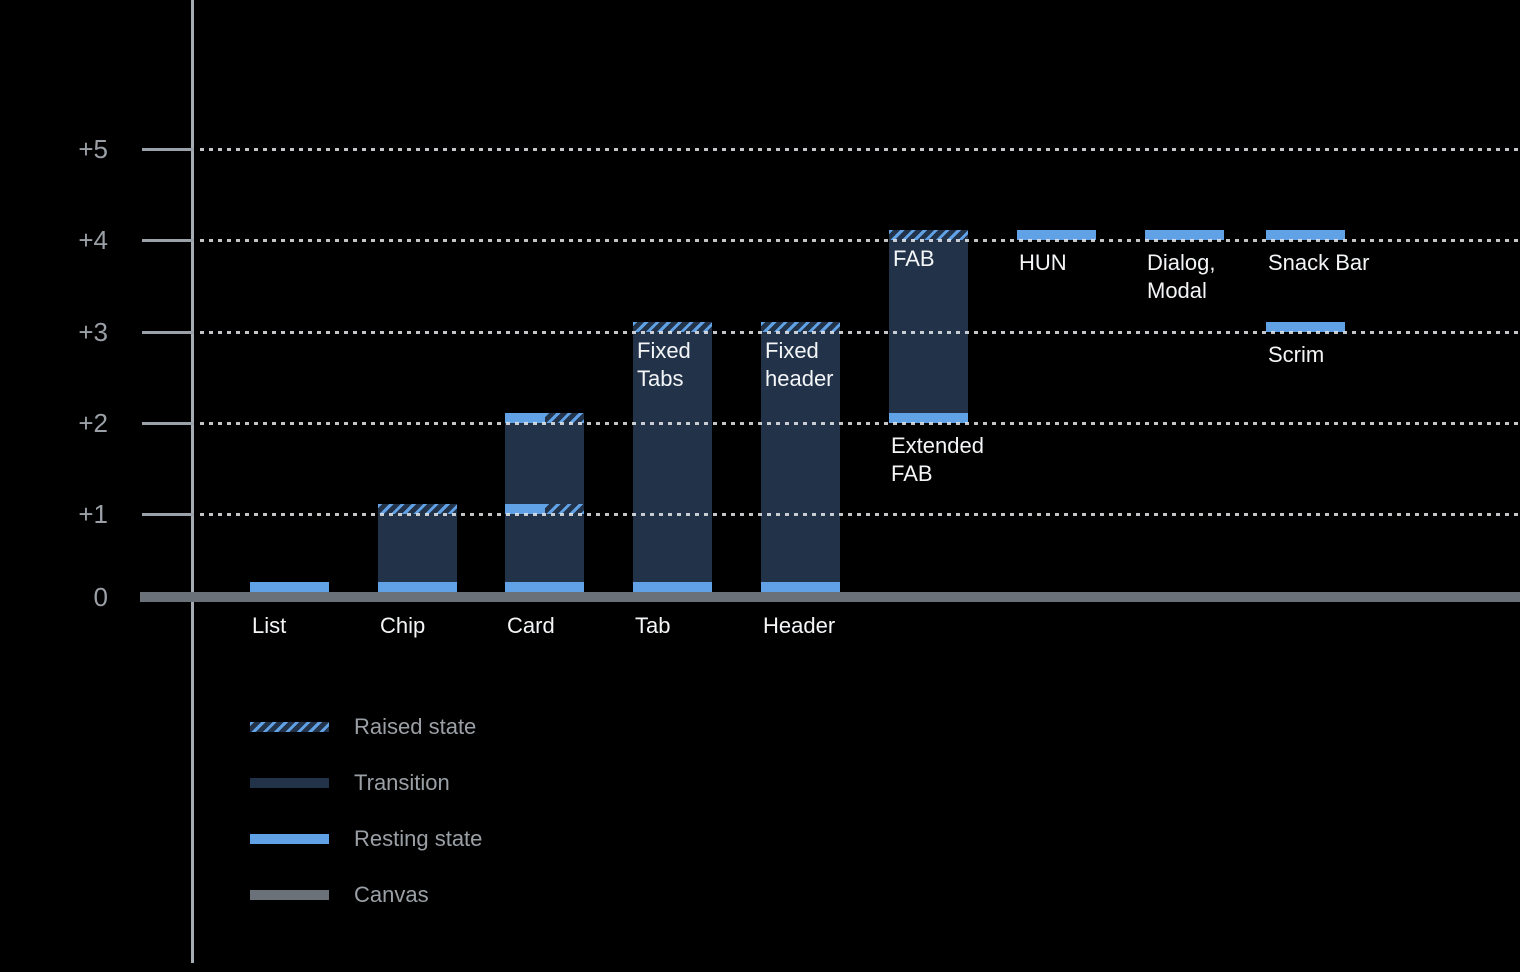  I want to click on canvas-baseline, so click(830, 597).